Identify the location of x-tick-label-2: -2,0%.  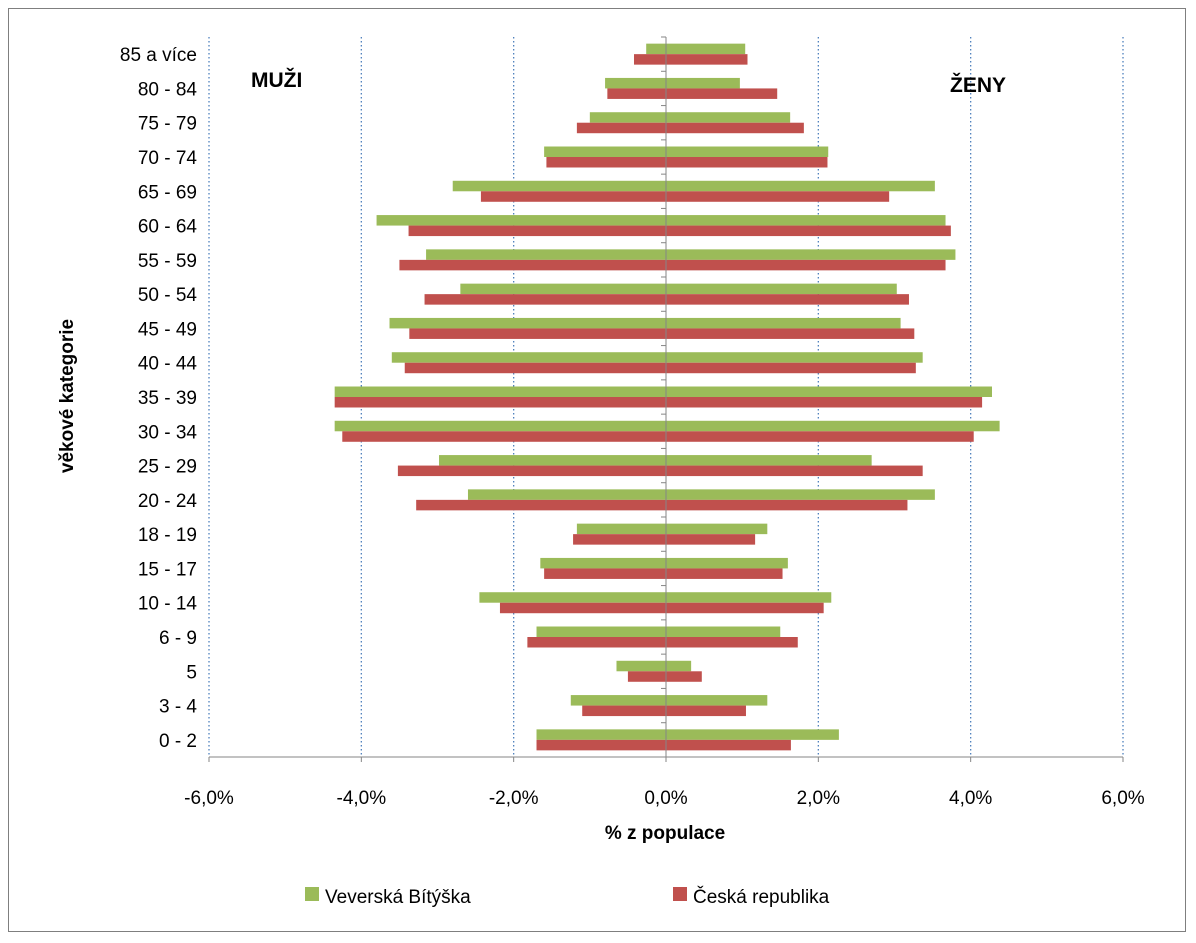
(514, 798).